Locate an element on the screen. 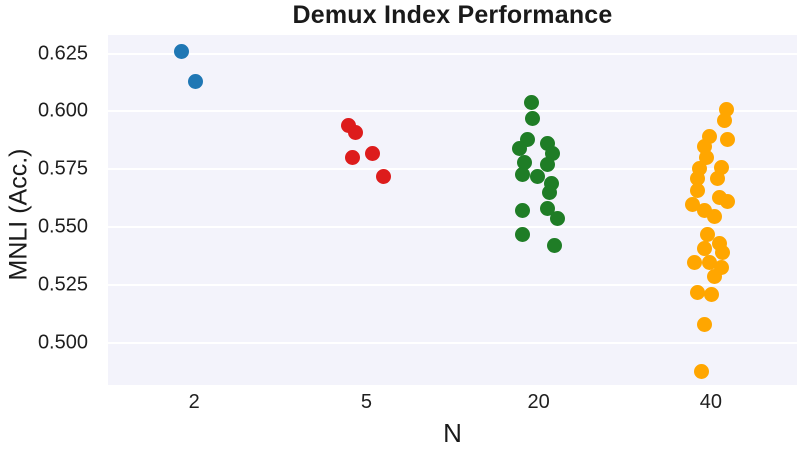 This screenshot has width=806, height=460. y-tick-label: 0.550 is located at coordinates (62, 226).